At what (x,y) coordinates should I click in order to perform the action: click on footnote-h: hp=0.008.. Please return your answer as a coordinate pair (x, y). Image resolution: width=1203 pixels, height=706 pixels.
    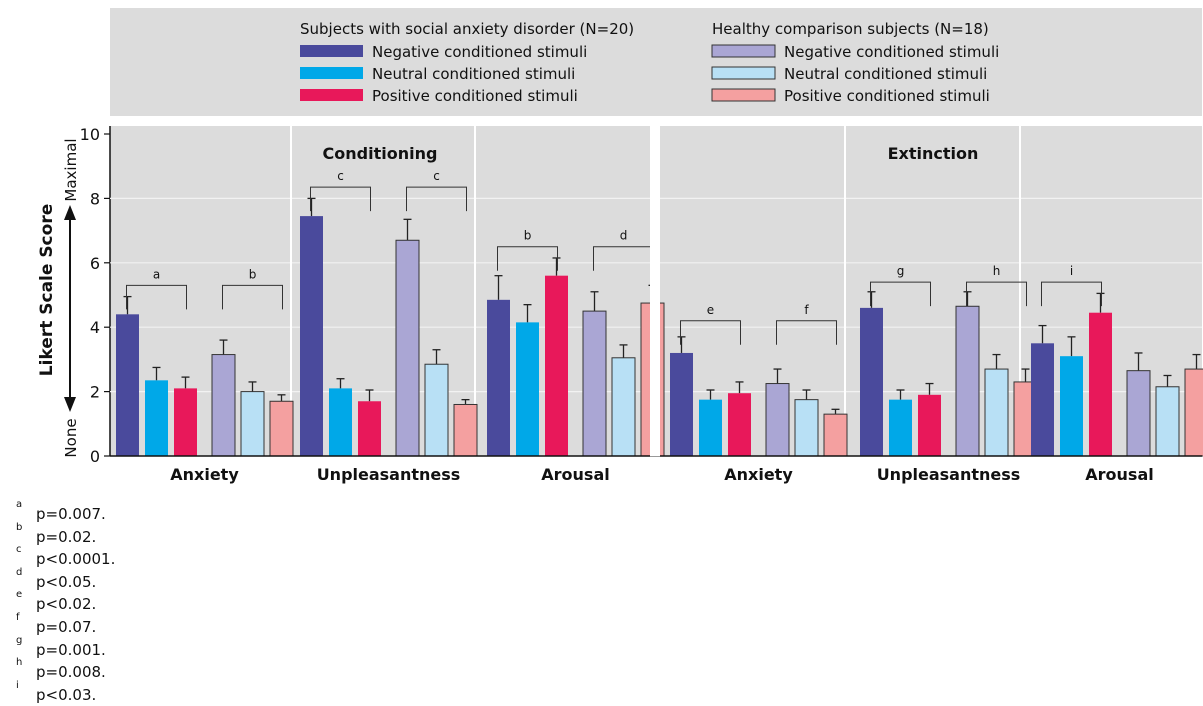
    Looking at the image, I should click on (61, 669).